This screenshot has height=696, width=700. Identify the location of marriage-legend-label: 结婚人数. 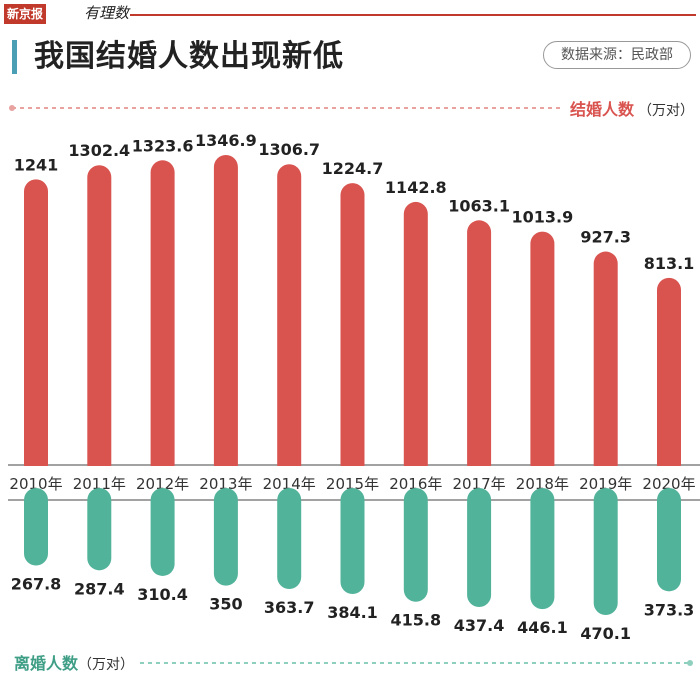
(602, 109).